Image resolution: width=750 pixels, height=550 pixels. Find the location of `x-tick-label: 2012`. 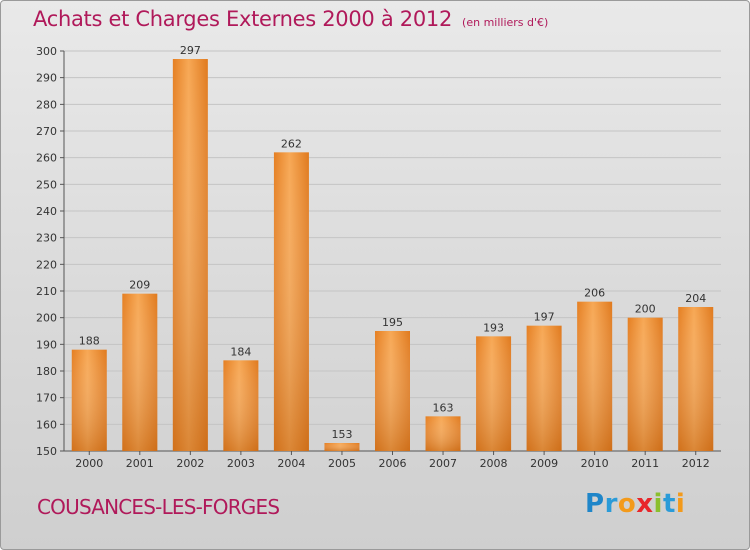

x-tick-label: 2012 is located at coordinates (696, 463).